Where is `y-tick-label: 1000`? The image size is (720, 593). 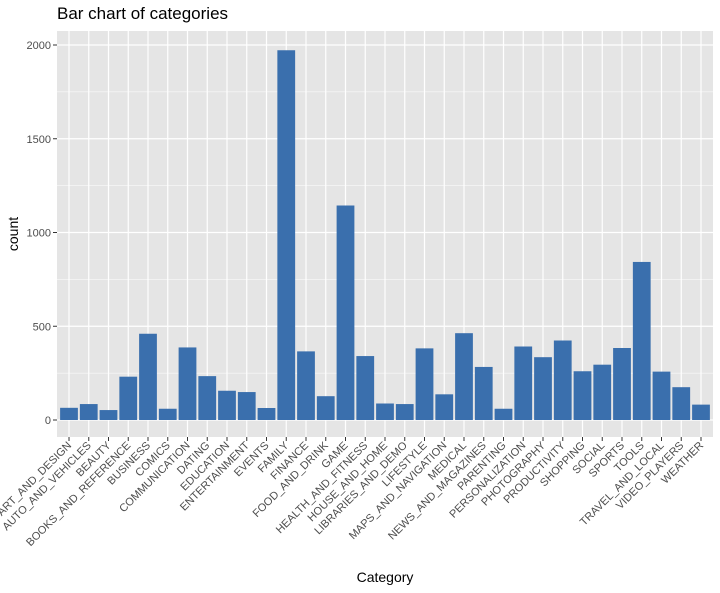 y-tick-label: 1000 is located at coordinates (39, 234).